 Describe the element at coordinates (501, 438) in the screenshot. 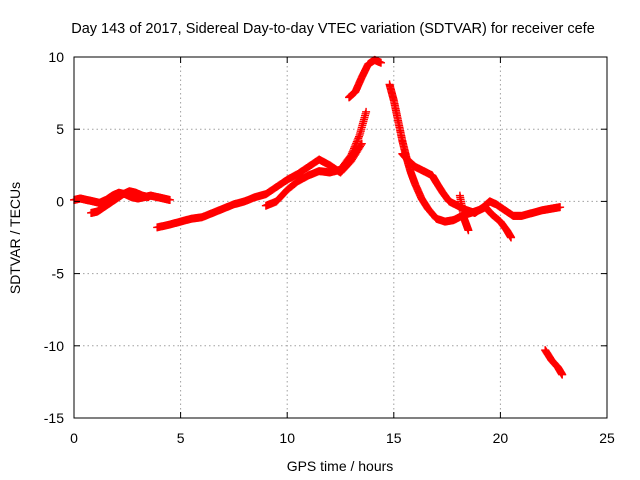

I see `x-tick-label: 20` at that location.